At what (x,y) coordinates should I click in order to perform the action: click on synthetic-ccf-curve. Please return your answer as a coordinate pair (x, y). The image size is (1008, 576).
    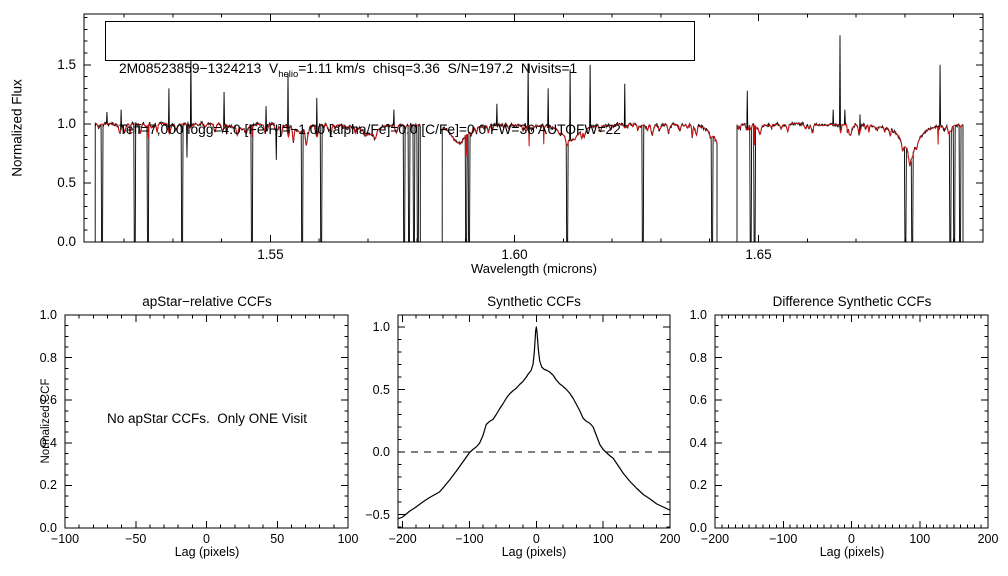
    Looking at the image, I should click on (534, 423).